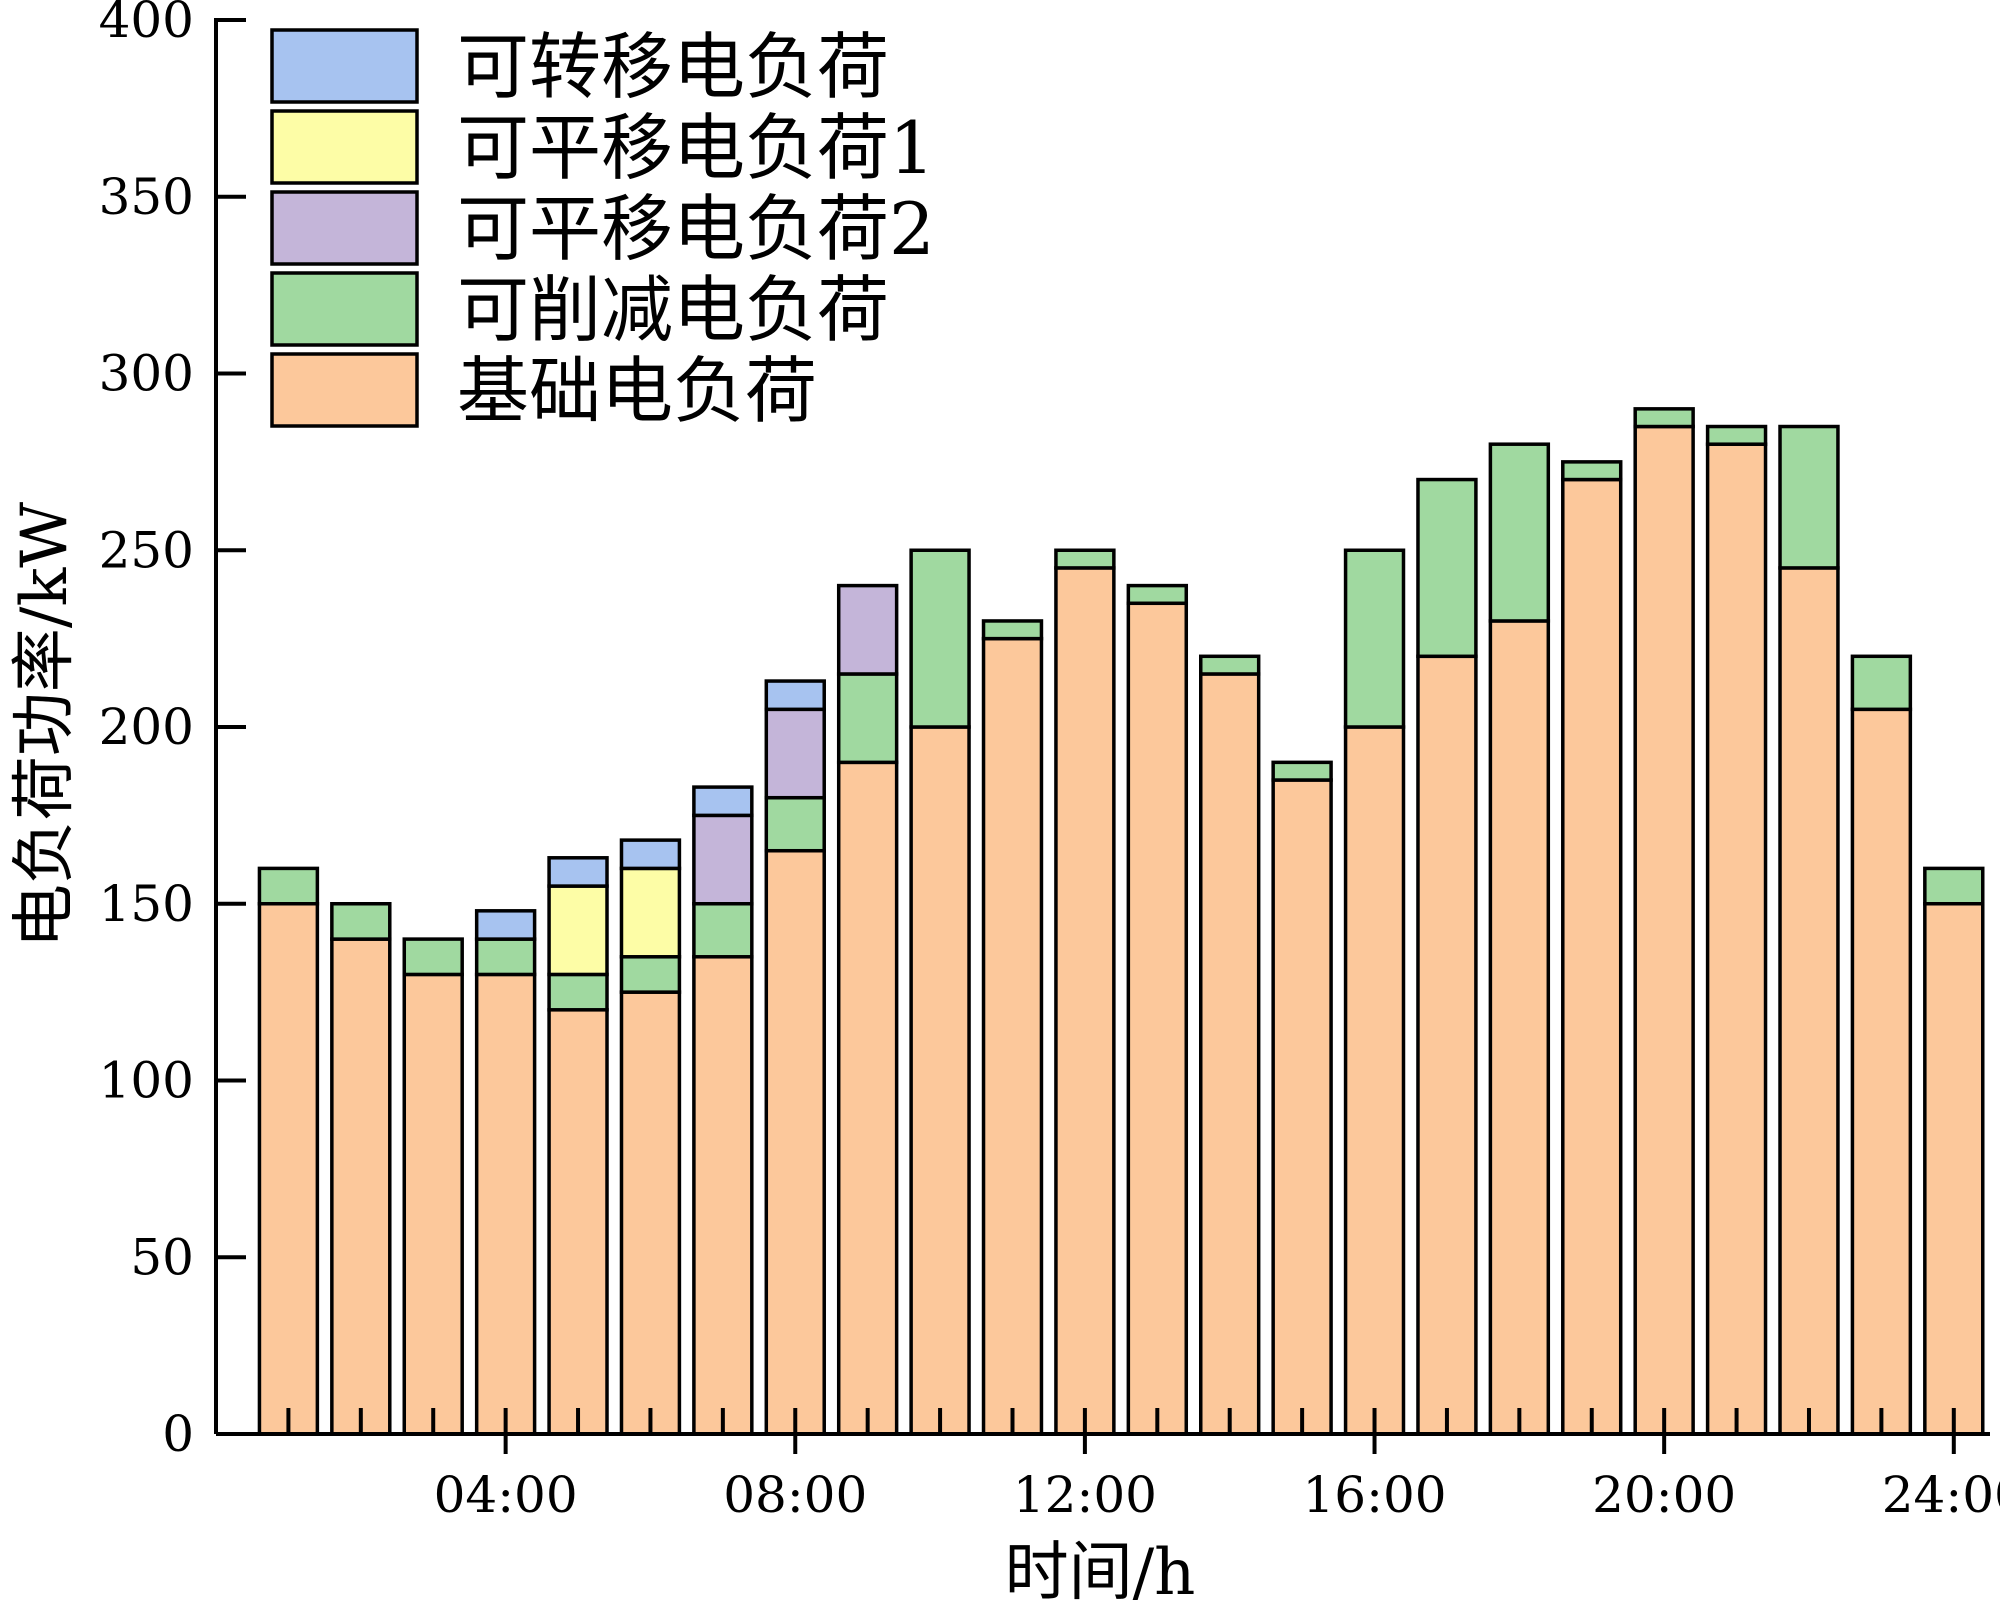 The image size is (2000, 1614). What do you see at coordinates (146, 197) in the screenshot?
I see `y-tick-label: 350` at bounding box center [146, 197].